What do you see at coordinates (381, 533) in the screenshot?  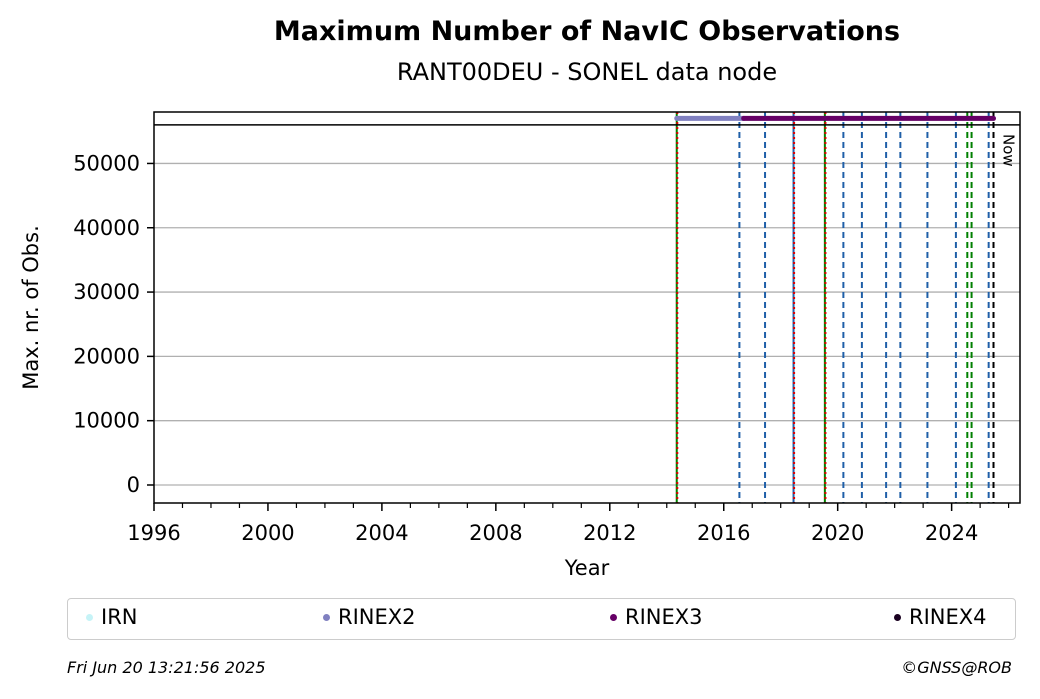 I see `x-tick-label: 2004` at bounding box center [381, 533].